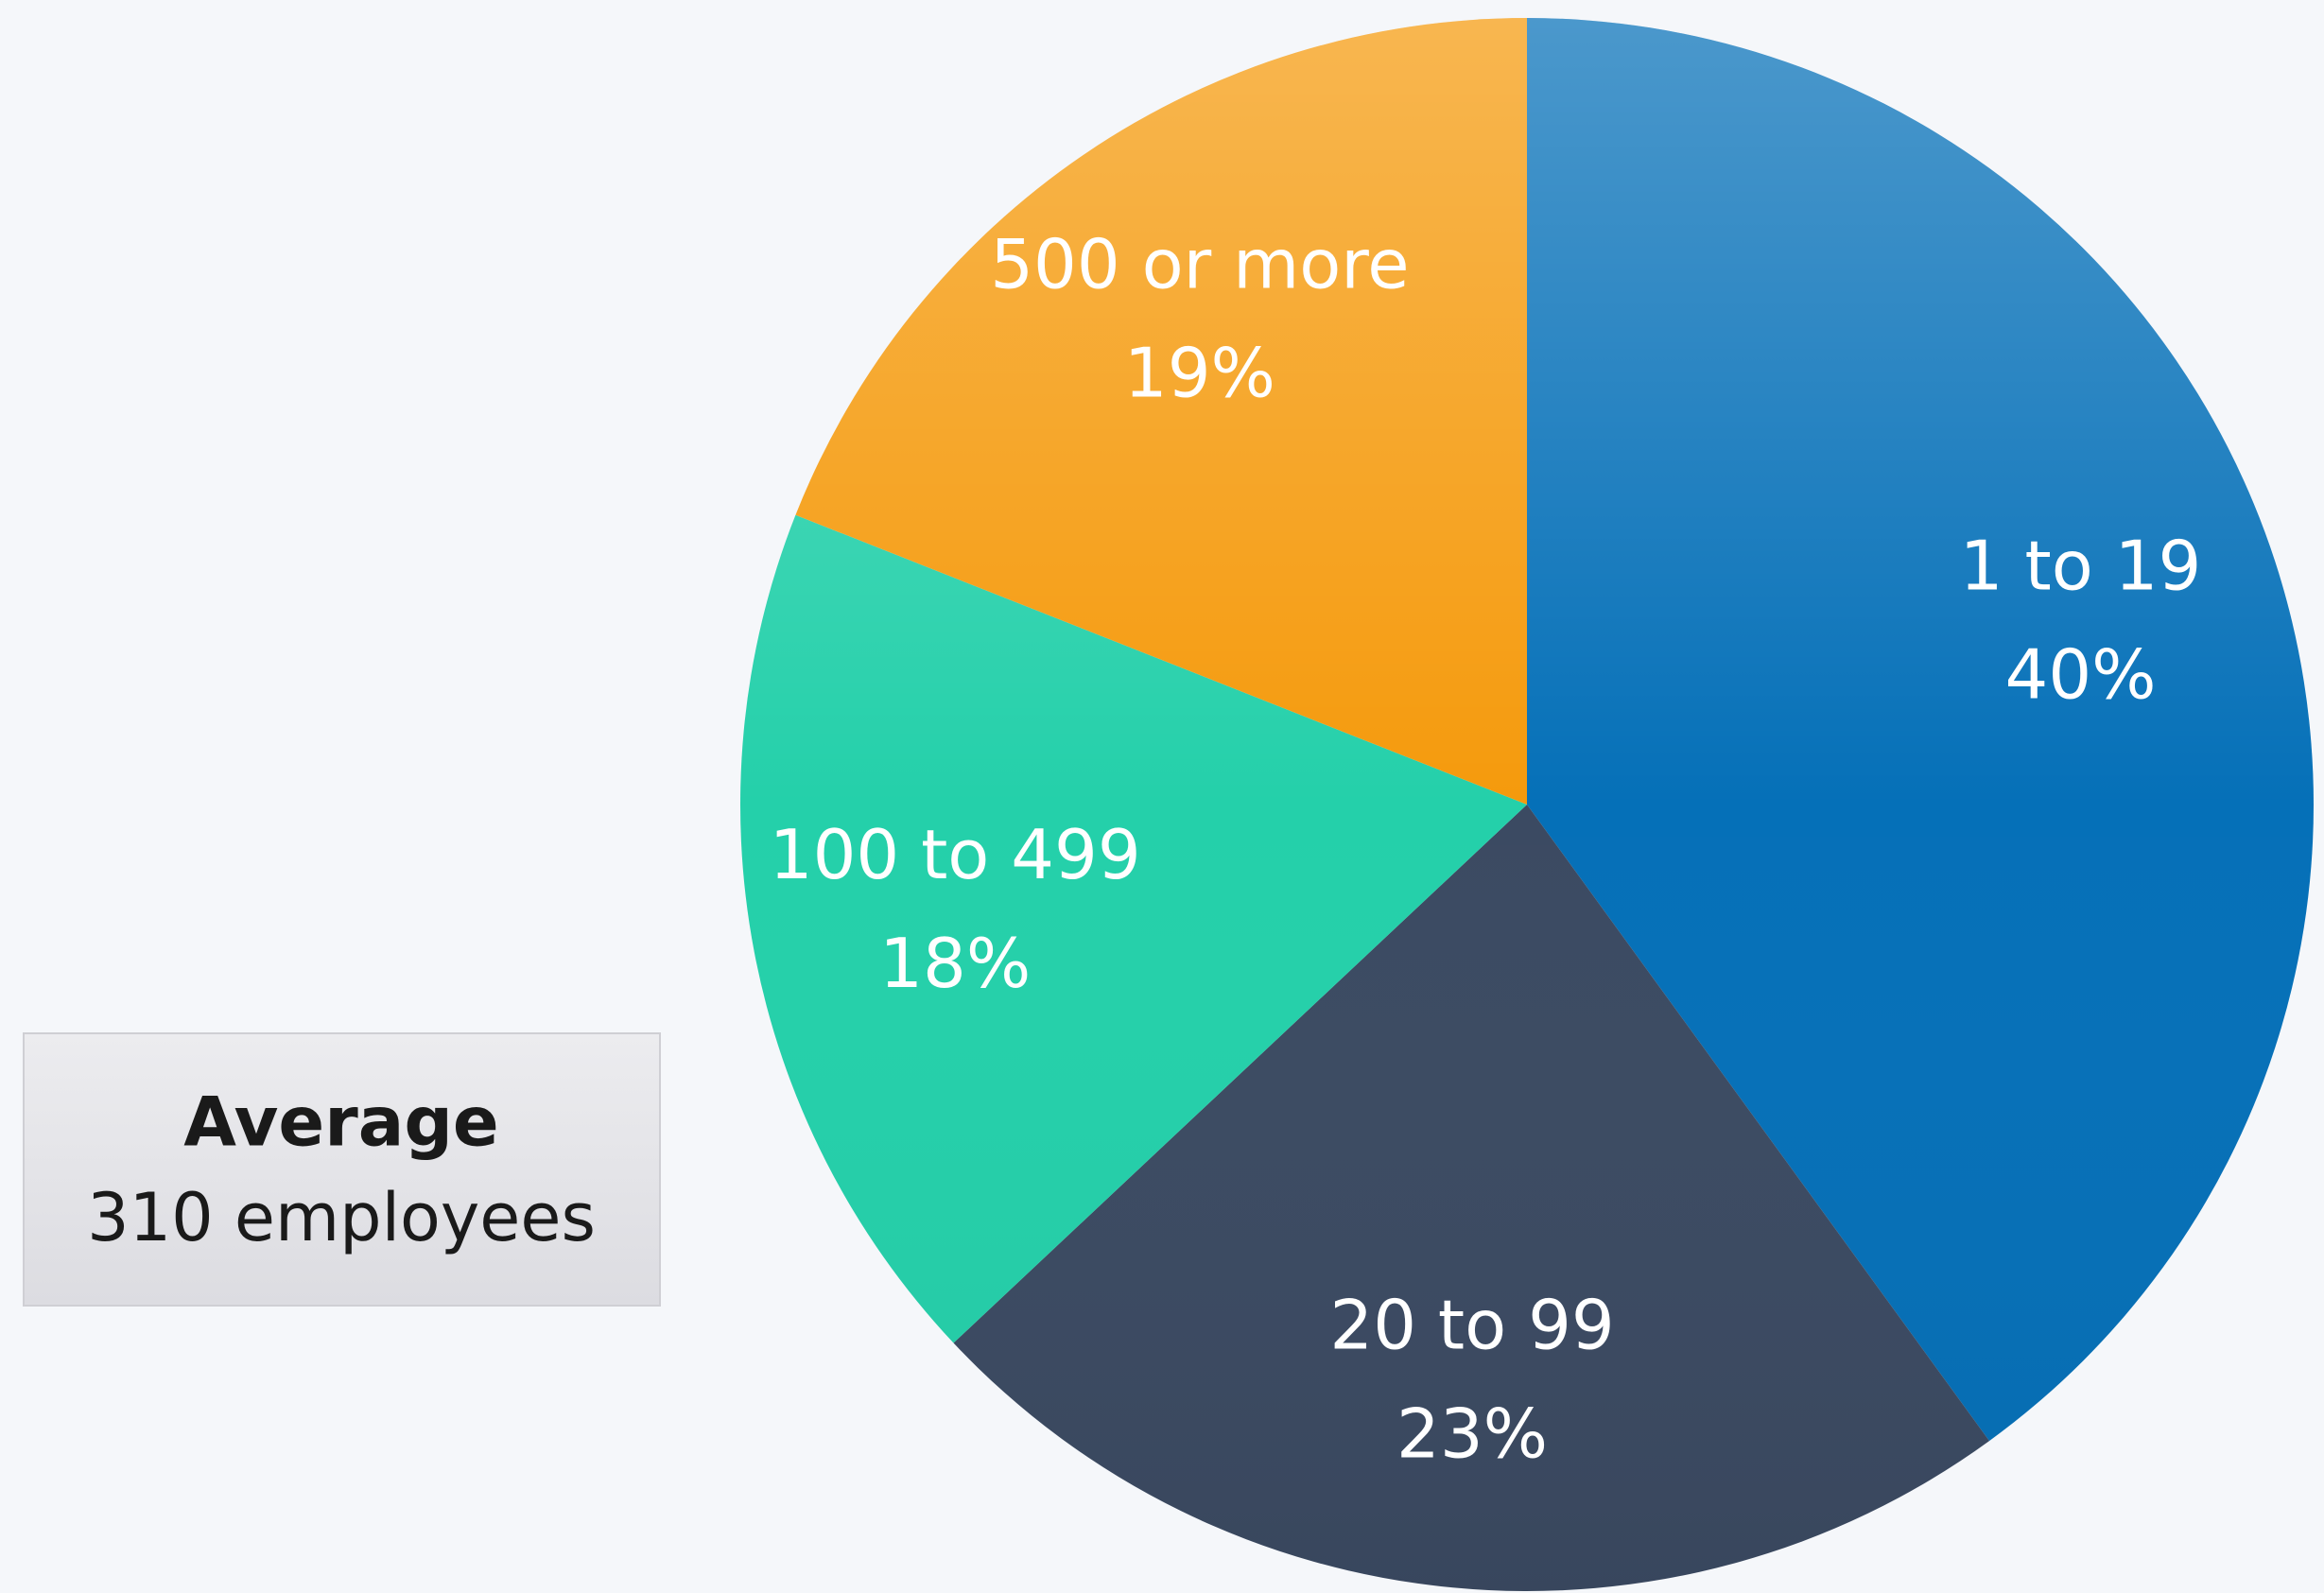 The height and width of the screenshot is (1593, 2324). Describe the element at coordinates (342, 1169) in the screenshot. I see `average-box` at that location.